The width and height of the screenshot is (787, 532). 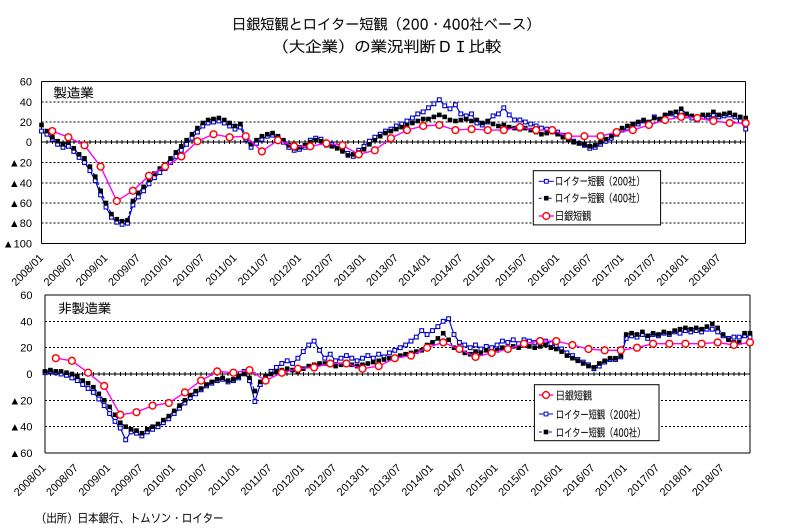 I want to click on svg-text: ▲100, so click(x=17, y=245).